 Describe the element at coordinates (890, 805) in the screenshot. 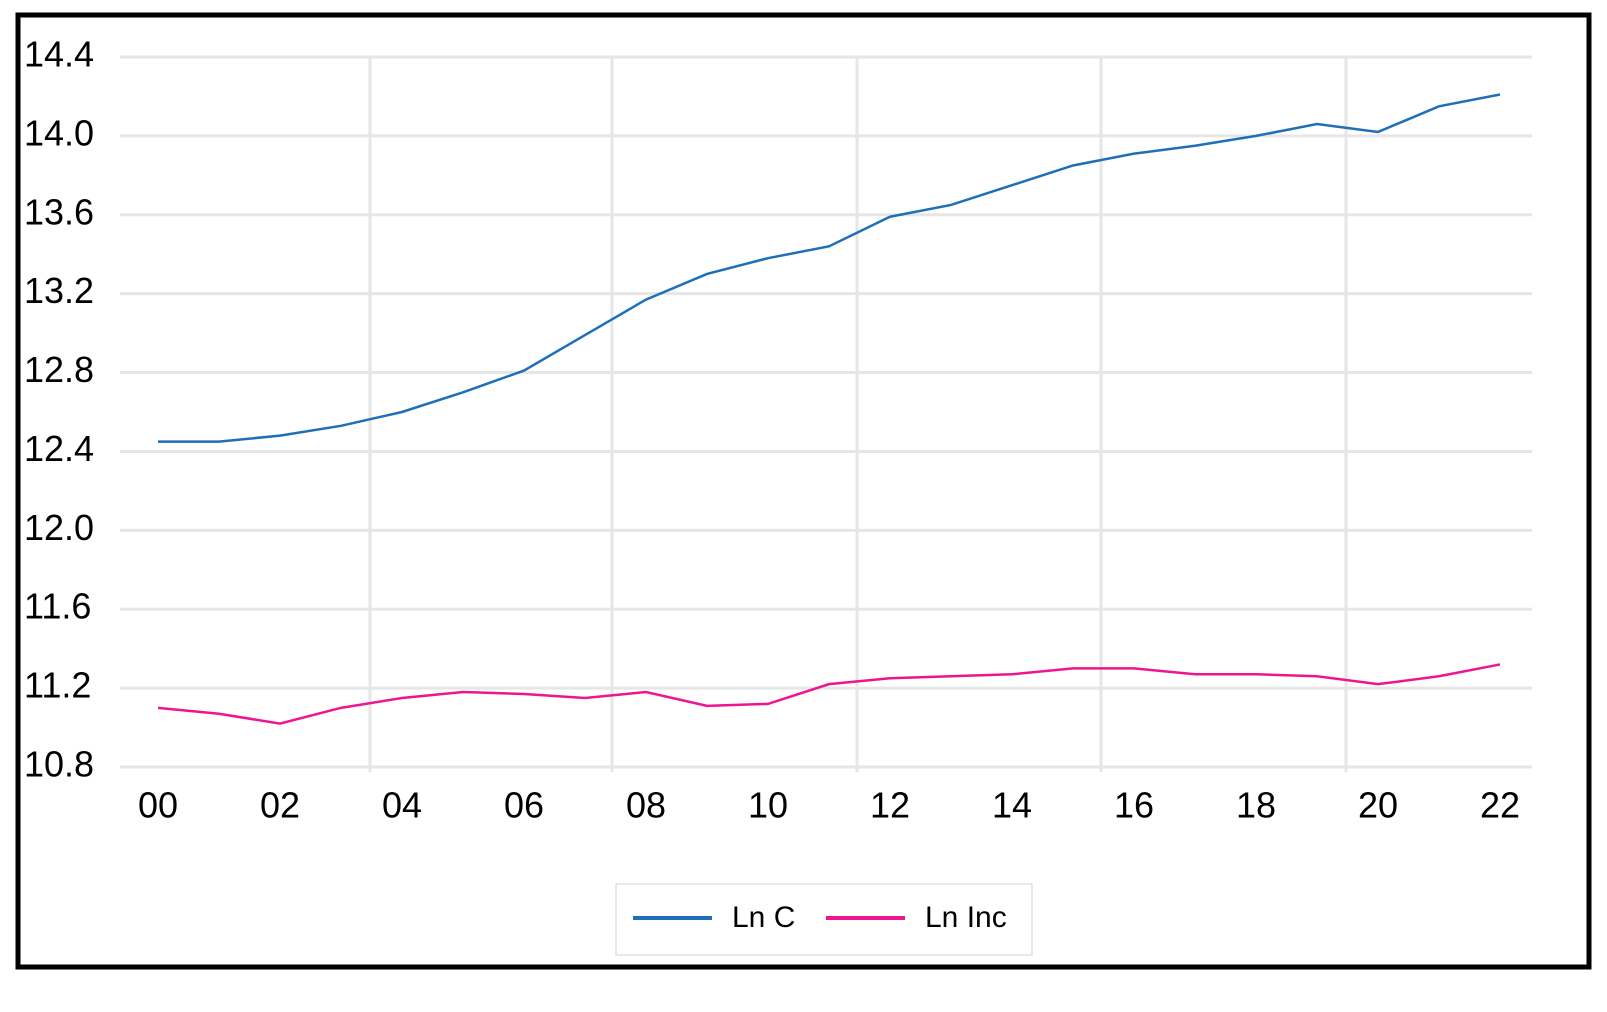

I see `x-tick-label: 12` at that location.